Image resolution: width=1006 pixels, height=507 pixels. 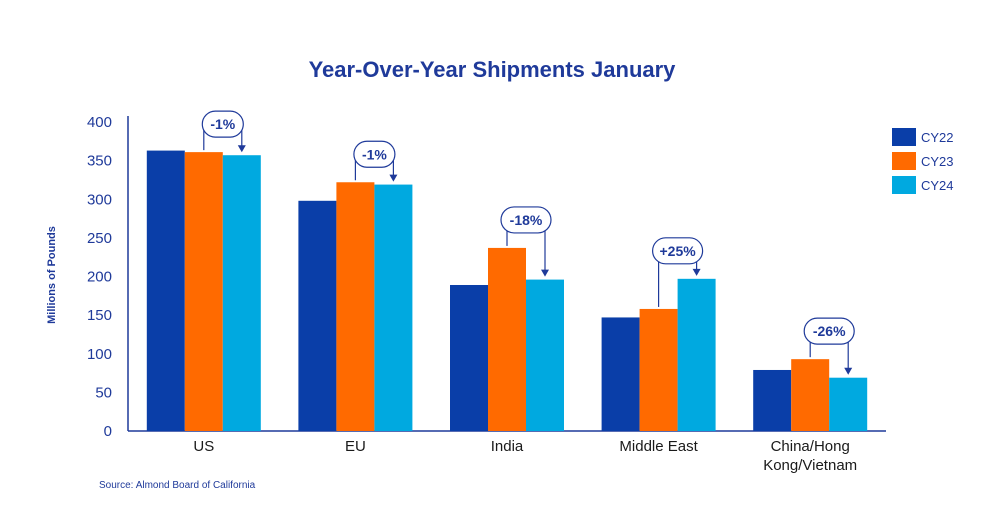 I want to click on annotation-label: -18%, so click(x=526, y=220).